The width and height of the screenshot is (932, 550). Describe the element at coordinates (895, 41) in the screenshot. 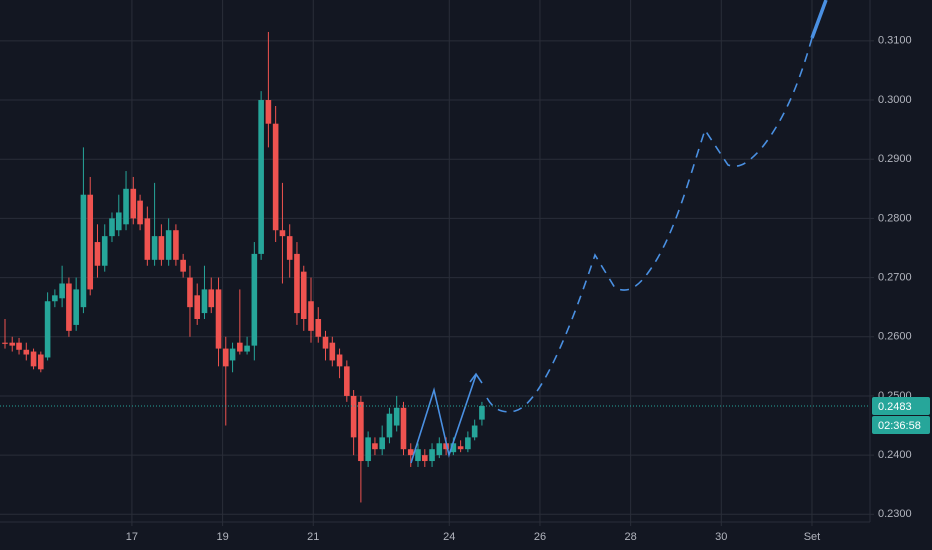

I see `y-tick-label: 0.3100` at that location.